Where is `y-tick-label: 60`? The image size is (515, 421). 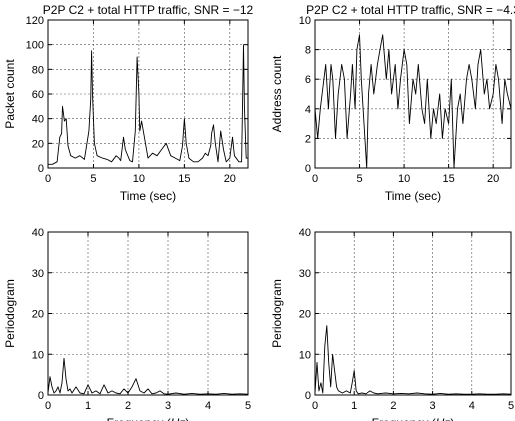 y-tick-label: 60 is located at coordinates (38, 95).